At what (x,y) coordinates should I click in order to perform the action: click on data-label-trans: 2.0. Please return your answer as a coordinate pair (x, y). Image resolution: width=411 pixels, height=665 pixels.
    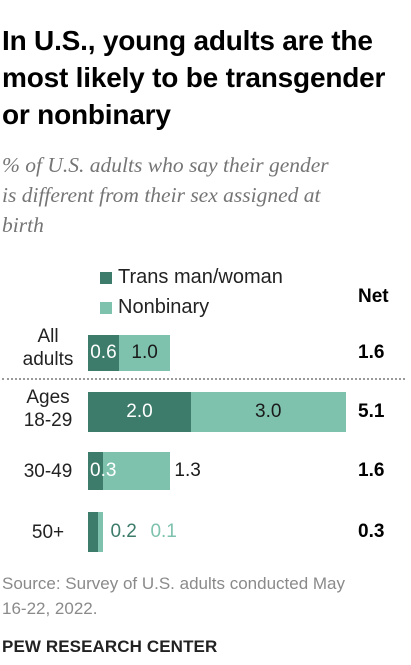
    Looking at the image, I should click on (139, 411).